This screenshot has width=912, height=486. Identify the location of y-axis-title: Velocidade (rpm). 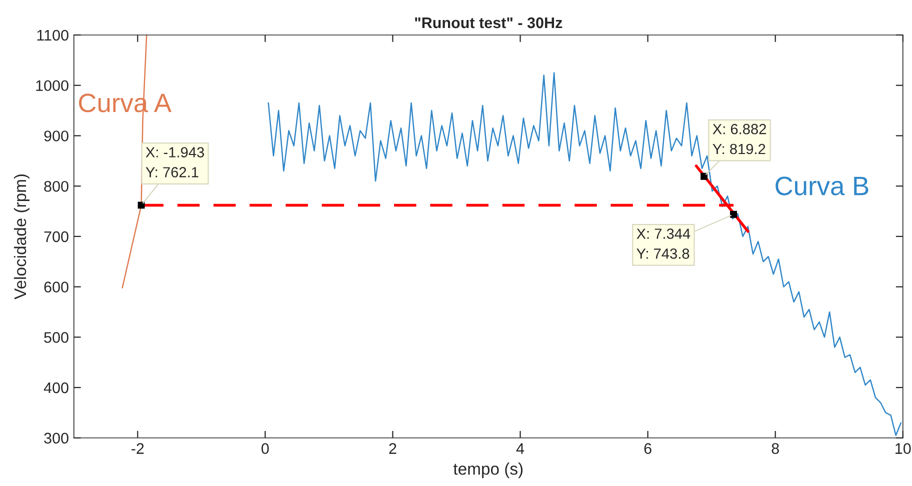
(22, 237).